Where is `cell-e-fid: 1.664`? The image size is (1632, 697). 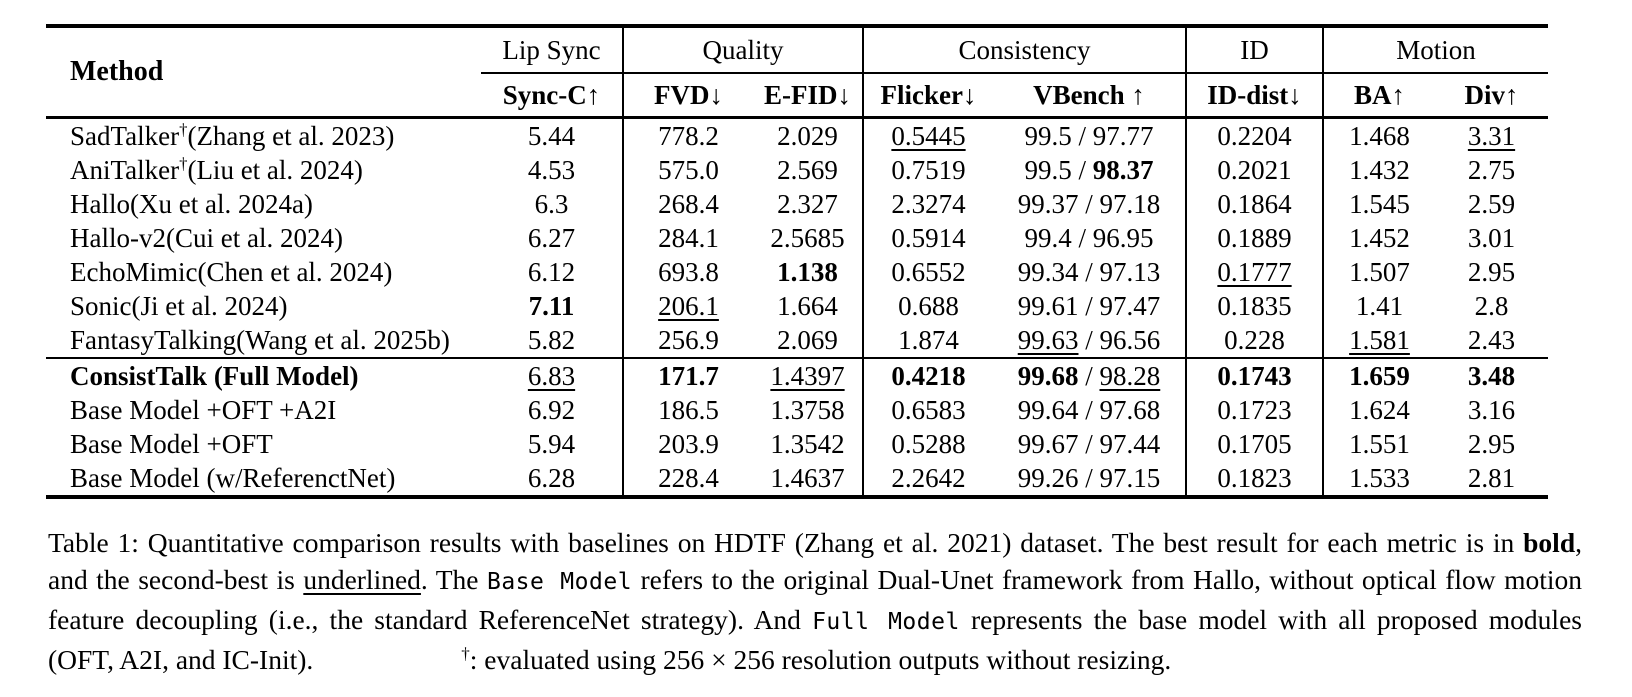
cell-e-fid: 1.664 is located at coordinates (808, 306).